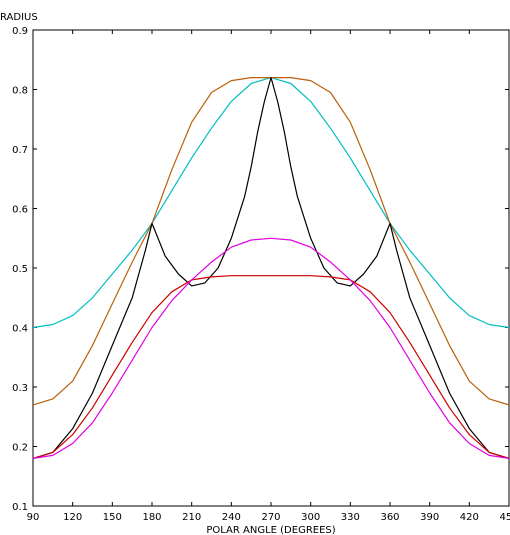 The image size is (510, 535). I want to click on y-tick-label: 0.9, so click(20, 31).